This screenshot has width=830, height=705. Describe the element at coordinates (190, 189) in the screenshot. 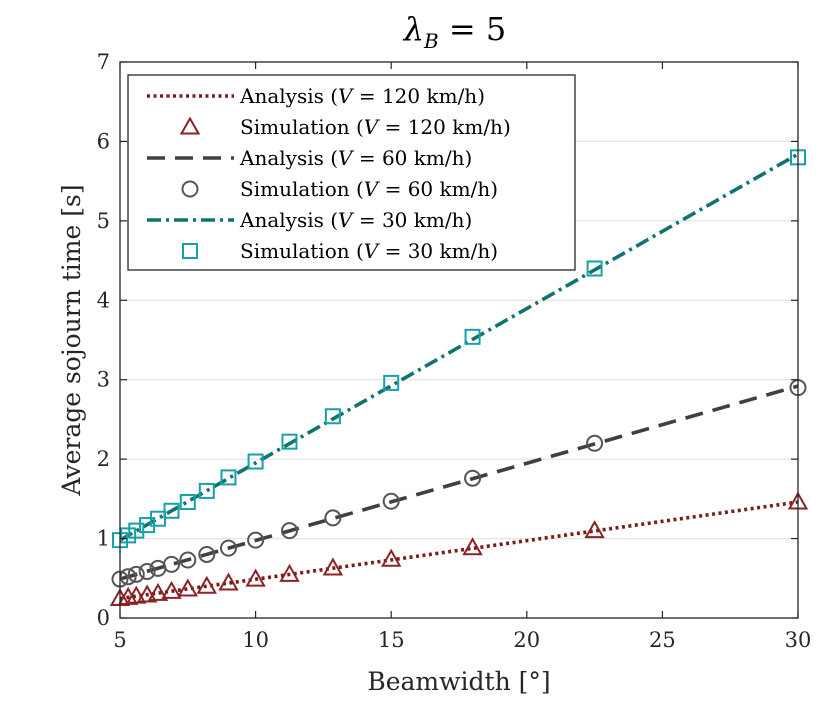

I see `legend-marker-circle` at that location.